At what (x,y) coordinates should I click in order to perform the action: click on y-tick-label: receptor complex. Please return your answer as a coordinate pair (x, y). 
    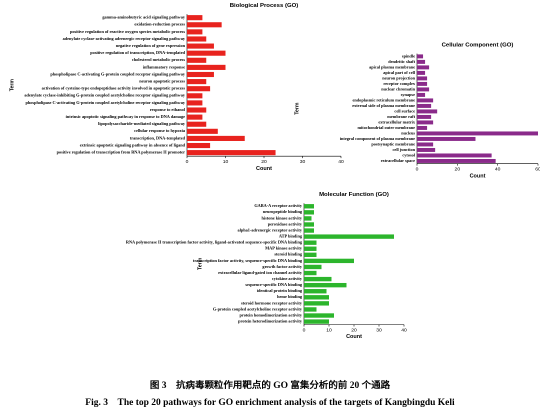
    Looking at the image, I should click on (399, 83).